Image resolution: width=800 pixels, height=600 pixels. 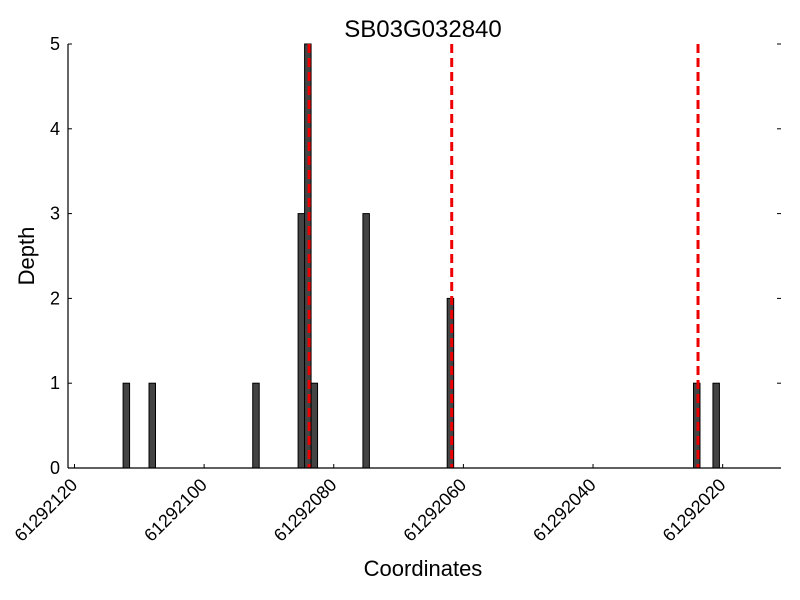 I want to click on chart-title: SB03G032840, so click(x=422, y=29).